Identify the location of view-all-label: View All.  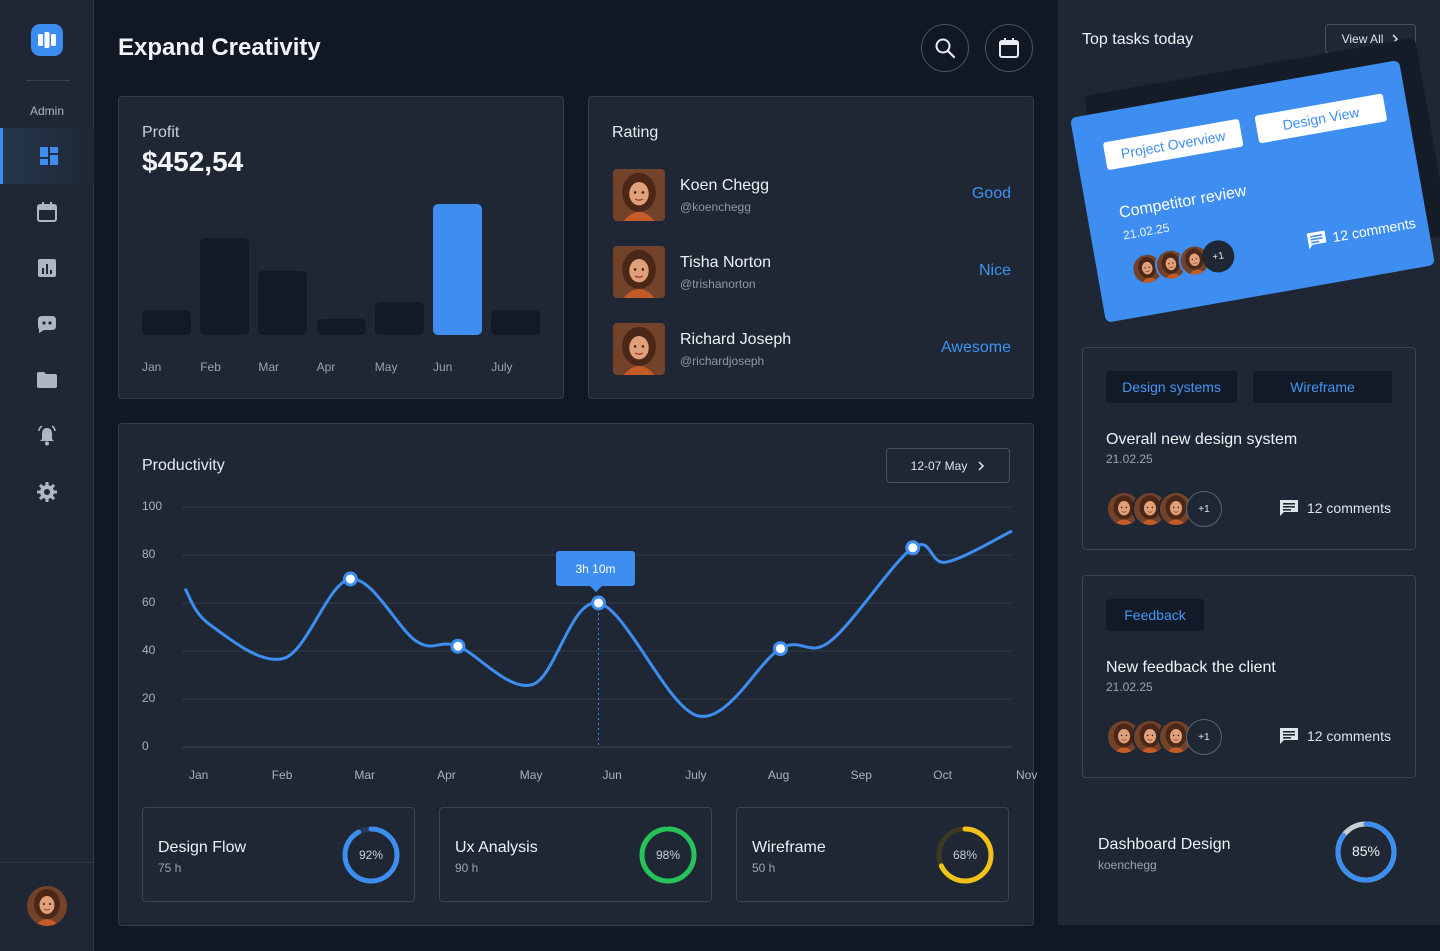
(1362, 39).